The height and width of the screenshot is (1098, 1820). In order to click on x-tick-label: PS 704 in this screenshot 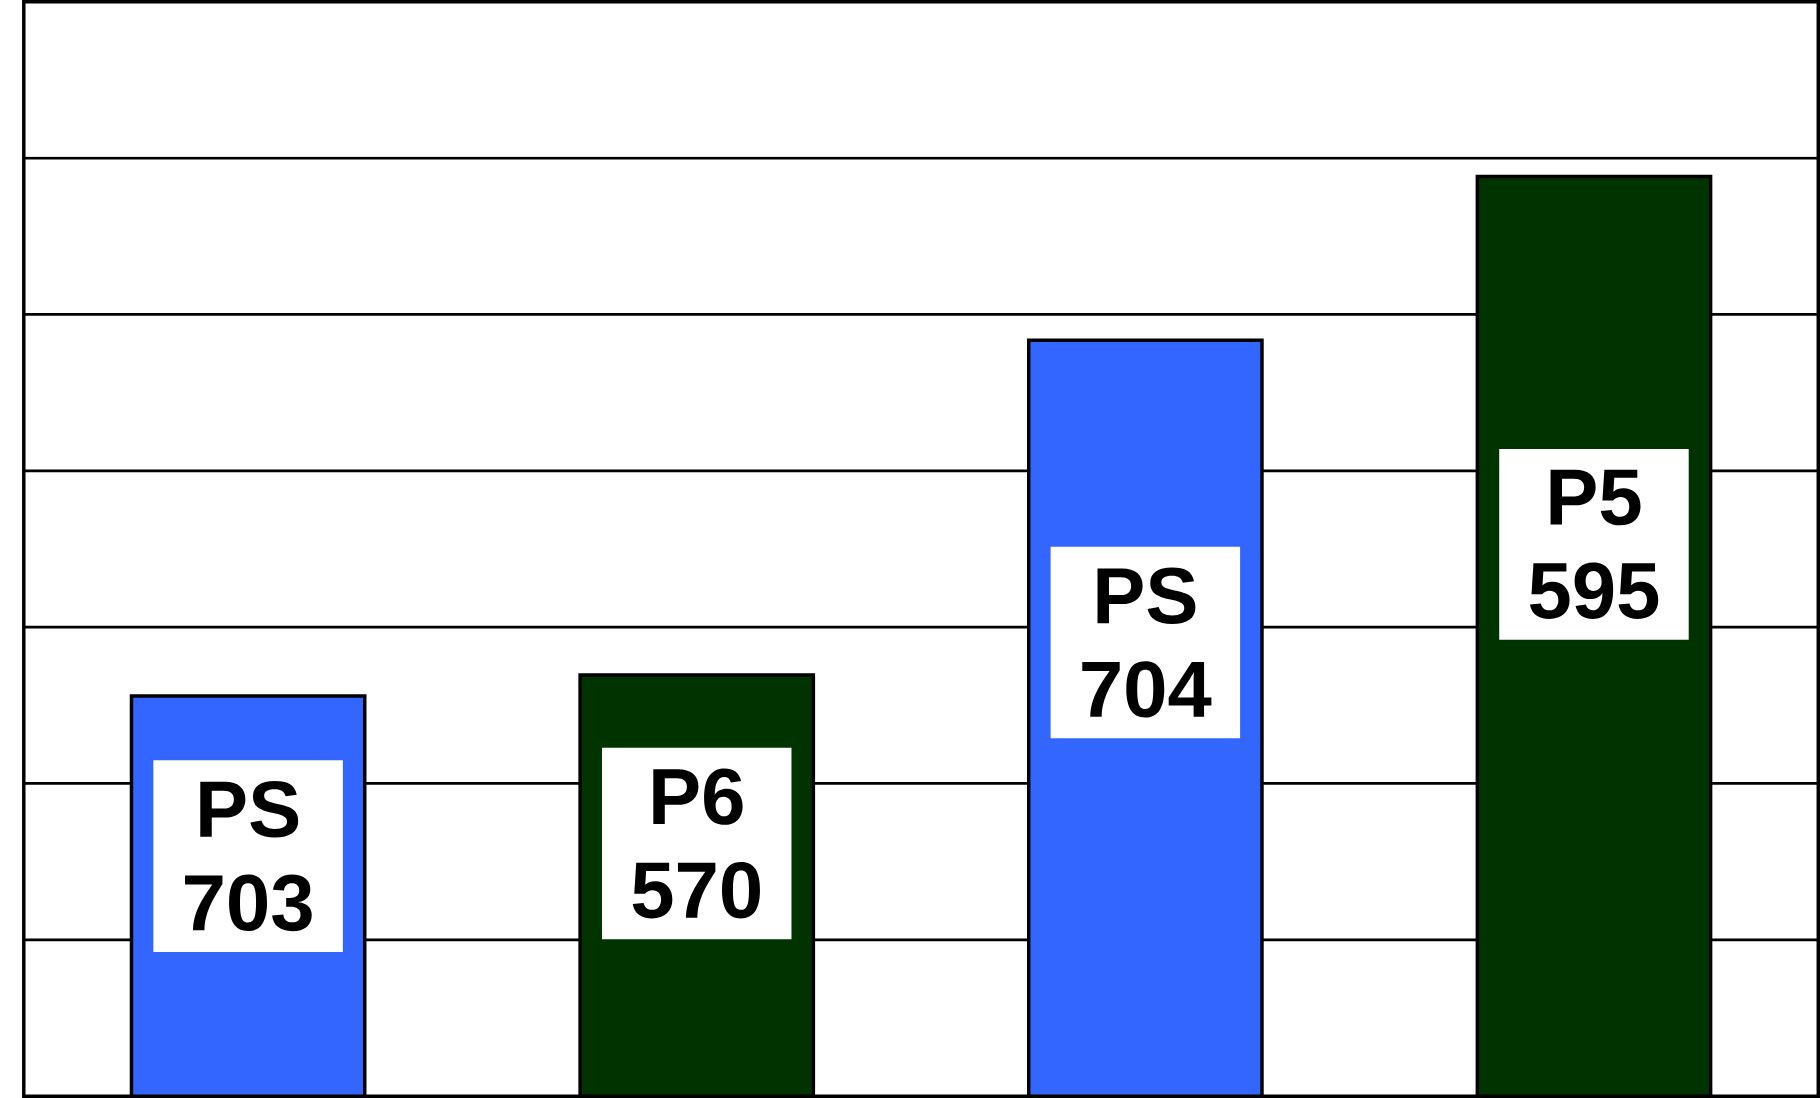, I will do `click(1147, 642)`.